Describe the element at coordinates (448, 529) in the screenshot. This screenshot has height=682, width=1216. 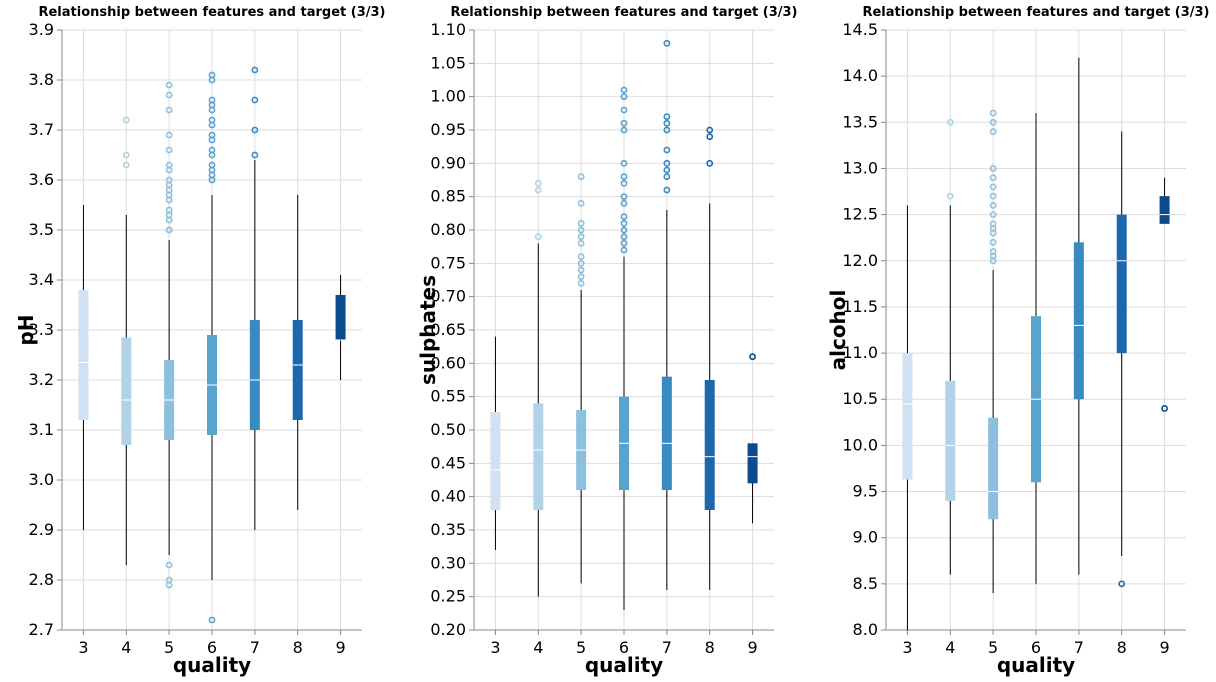
I see `y-tick-label: 0.35` at that location.